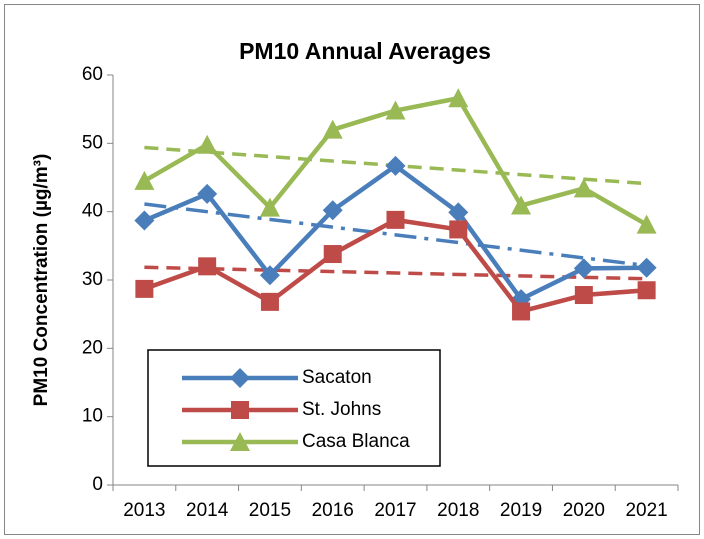 The height and width of the screenshot is (539, 704). I want to click on x-tick-label: 2019, so click(521, 510).